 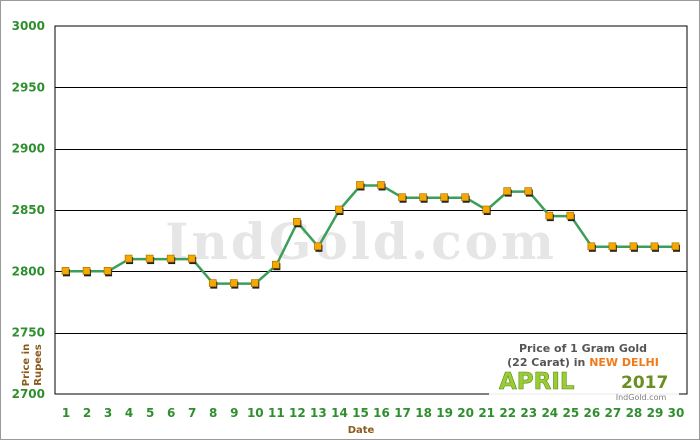 I want to click on x-tick-label: 2, so click(x=87, y=413).